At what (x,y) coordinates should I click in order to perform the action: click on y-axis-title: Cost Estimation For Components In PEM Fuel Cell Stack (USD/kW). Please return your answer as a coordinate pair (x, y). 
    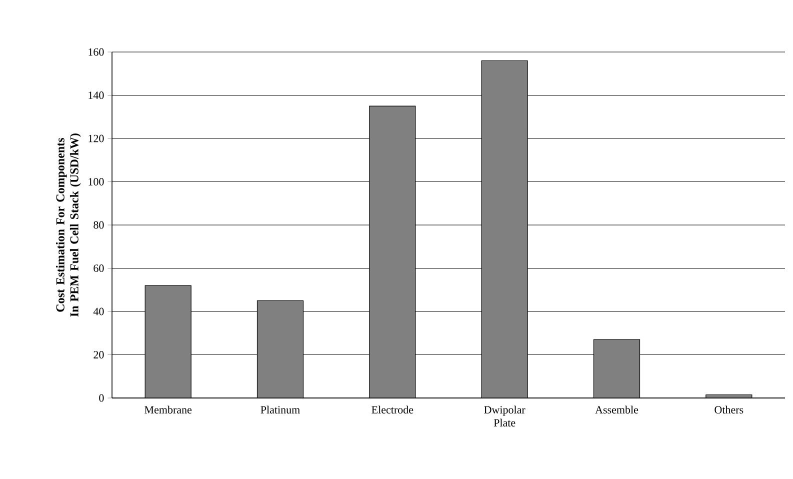
    Looking at the image, I should click on (68, 225).